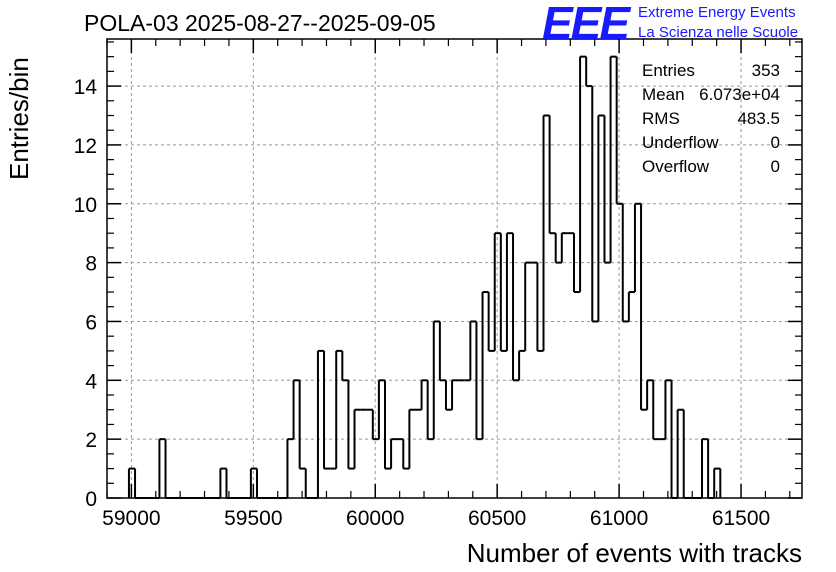 This screenshot has height=572, width=836. What do you see at coordinates (663, 94) in the screenshot?
I see `stats-label: Mean` at bounding box center [663, 94].